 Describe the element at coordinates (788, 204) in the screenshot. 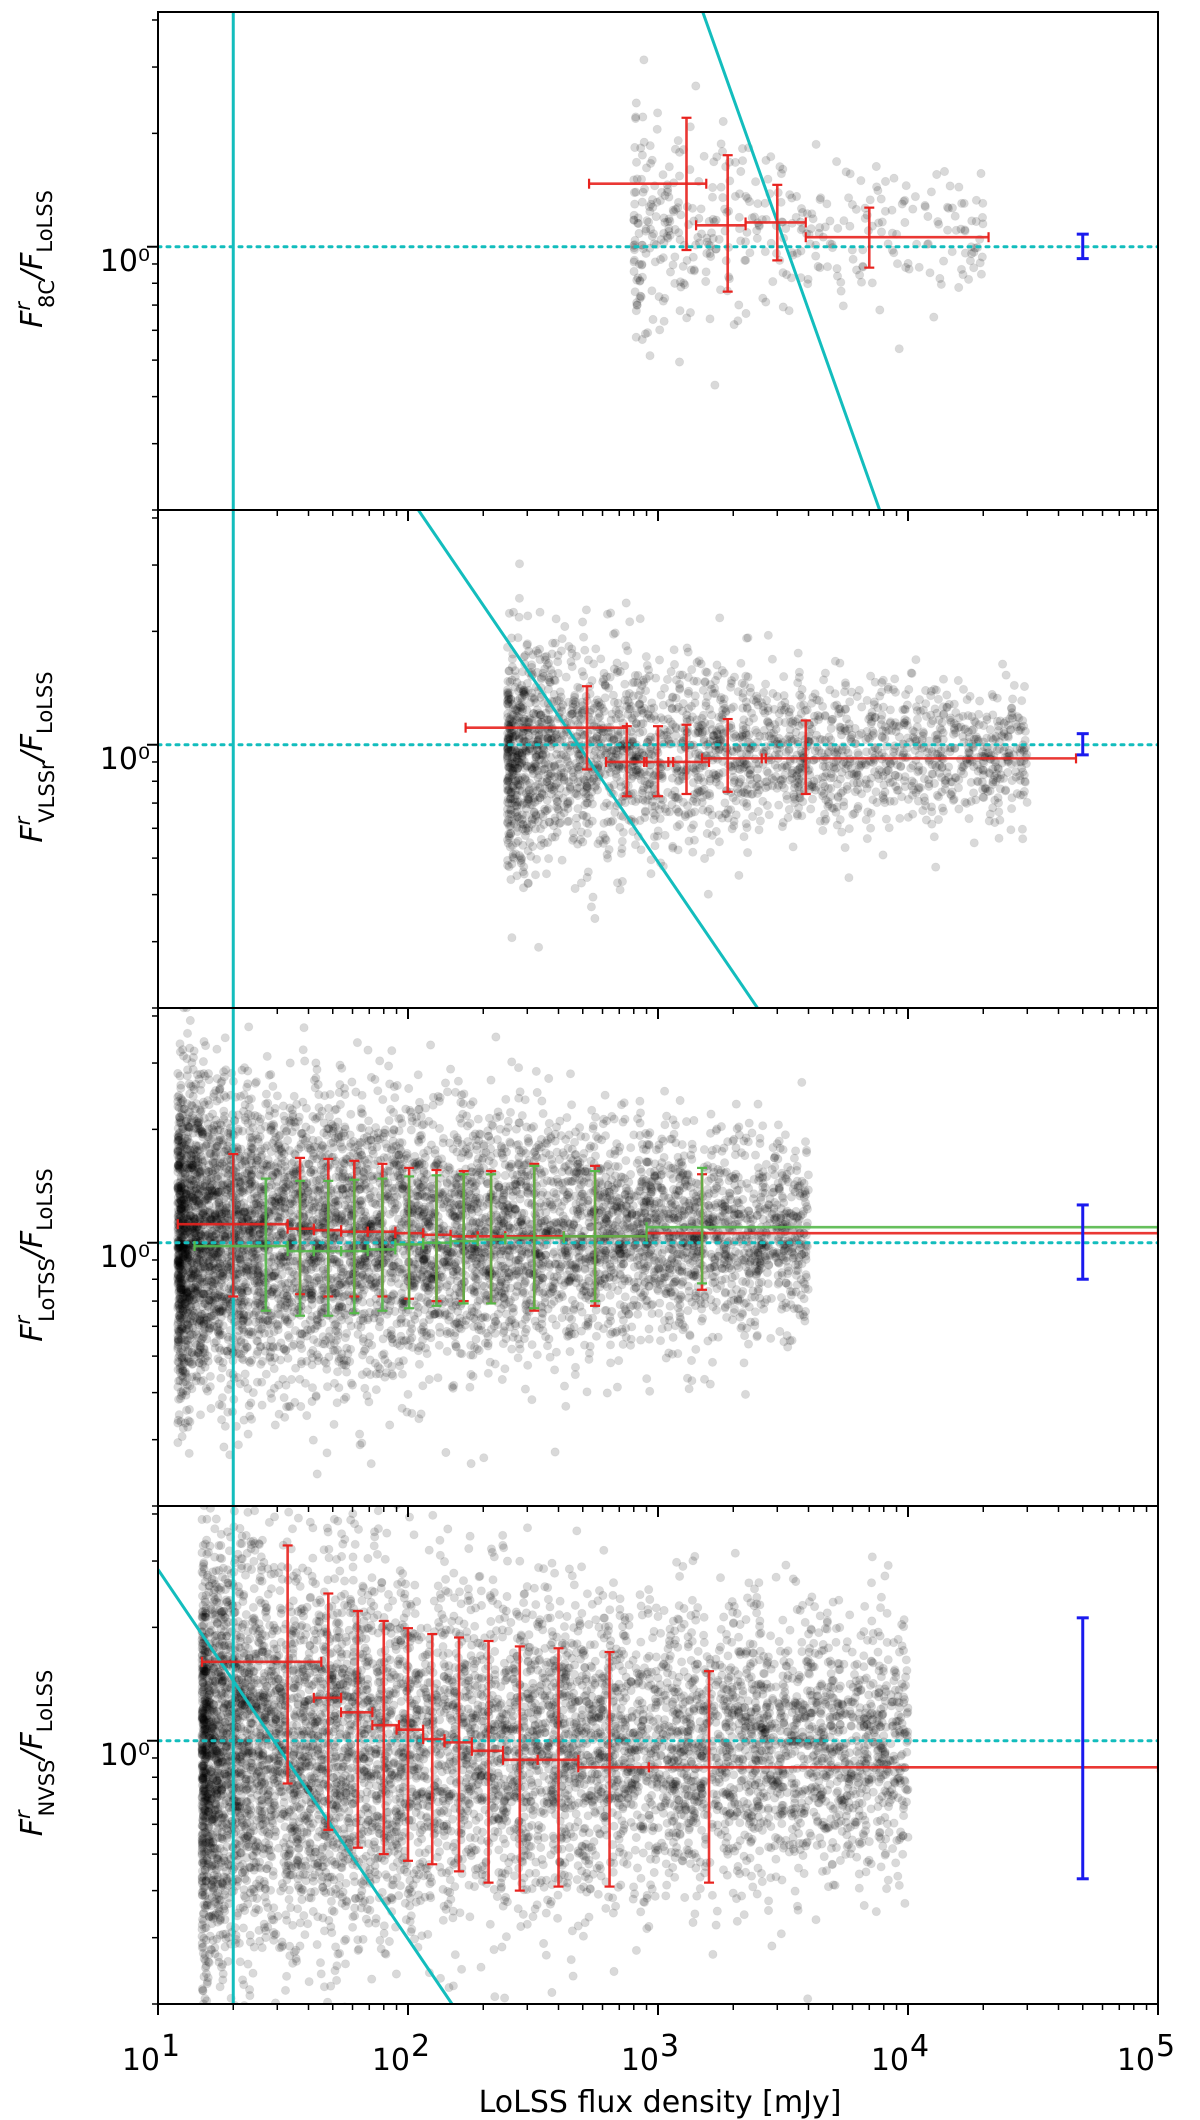

I see `binned-red-8c` at that location.